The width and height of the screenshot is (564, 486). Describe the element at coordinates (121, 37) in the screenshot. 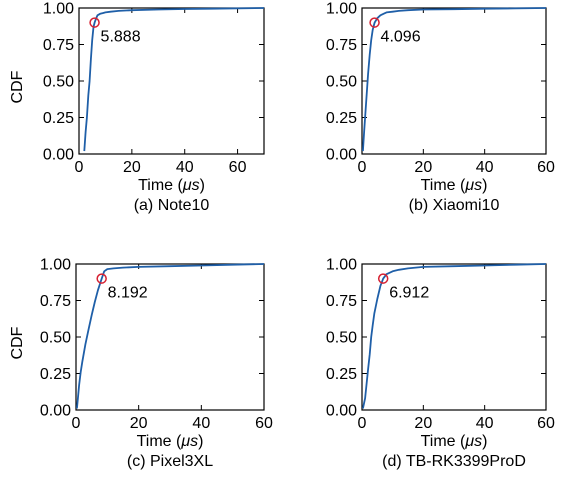

I see `p90-value-label: 5.888` at that location.